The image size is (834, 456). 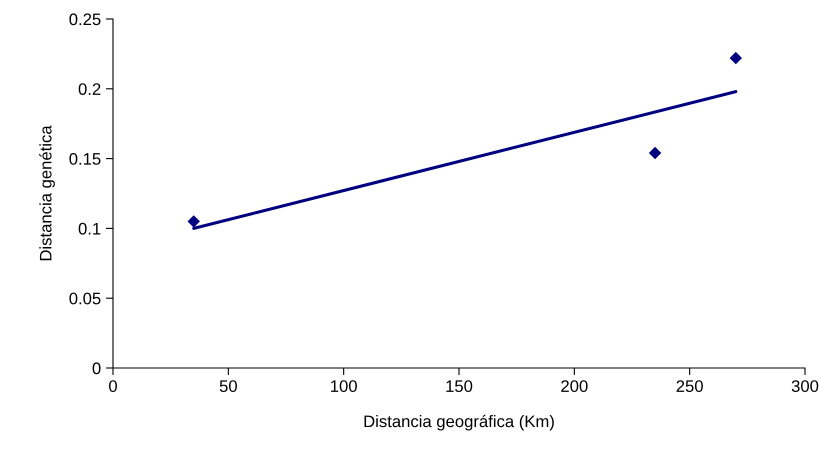 I want to click on y-tick-label: 0.15, so click(x=84, y=159).